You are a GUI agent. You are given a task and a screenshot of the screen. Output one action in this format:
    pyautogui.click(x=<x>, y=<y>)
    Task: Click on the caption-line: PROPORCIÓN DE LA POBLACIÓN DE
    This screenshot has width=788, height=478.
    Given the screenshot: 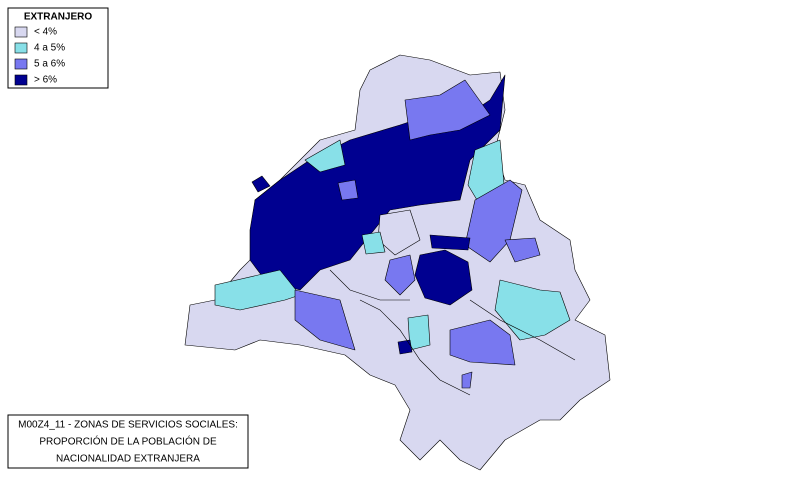 What is the action you would take?
    pyautogui.click(x=128, y=441)
    